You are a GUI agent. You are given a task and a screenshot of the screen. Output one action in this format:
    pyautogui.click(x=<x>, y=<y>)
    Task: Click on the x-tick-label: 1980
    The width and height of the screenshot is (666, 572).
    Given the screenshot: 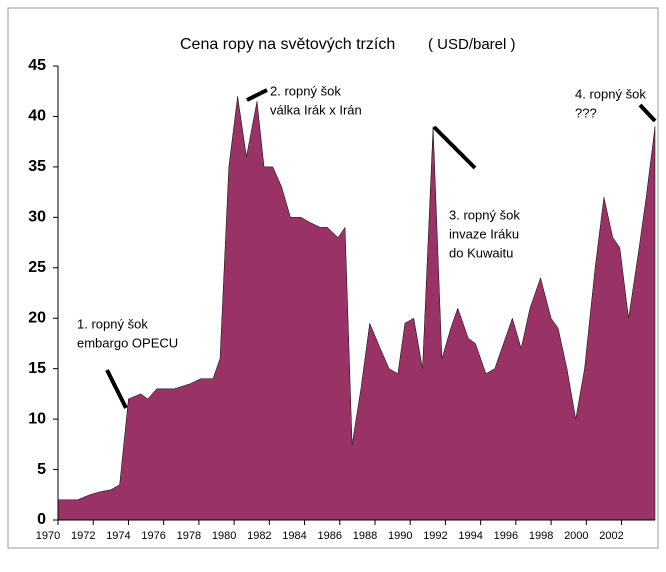 What is the action you would take?
    pyautogui.click(x=224, y=536)
    